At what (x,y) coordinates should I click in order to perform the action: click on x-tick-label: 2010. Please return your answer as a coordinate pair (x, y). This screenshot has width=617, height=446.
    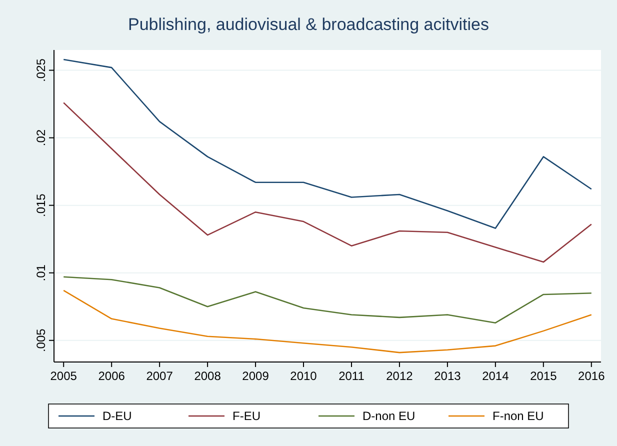
    Looking at the image, I should click on (304, 376).